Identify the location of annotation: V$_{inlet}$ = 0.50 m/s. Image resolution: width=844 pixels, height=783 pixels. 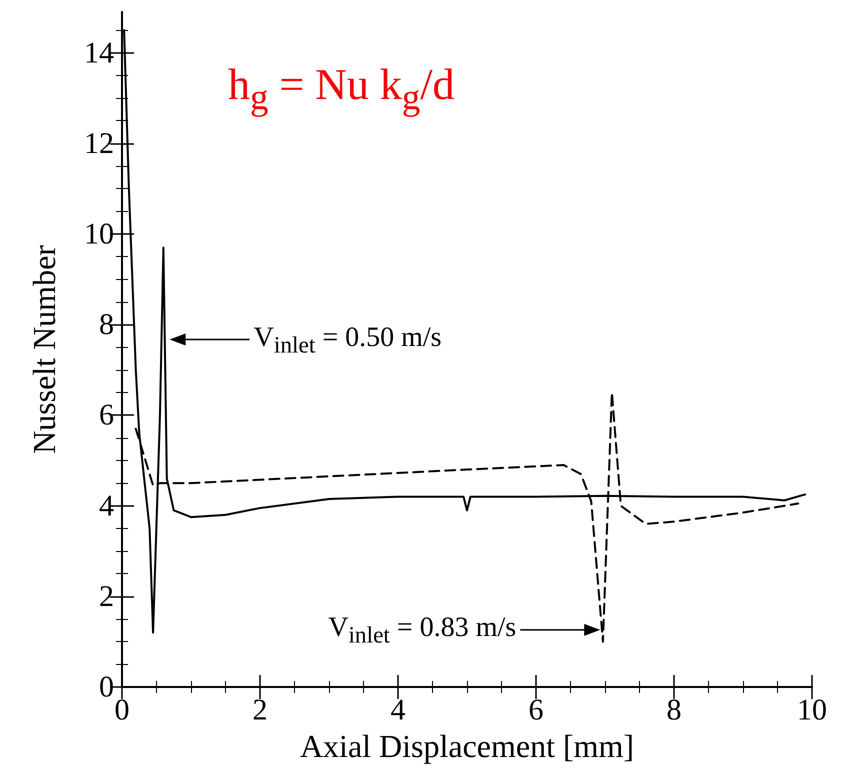
(348, 340).